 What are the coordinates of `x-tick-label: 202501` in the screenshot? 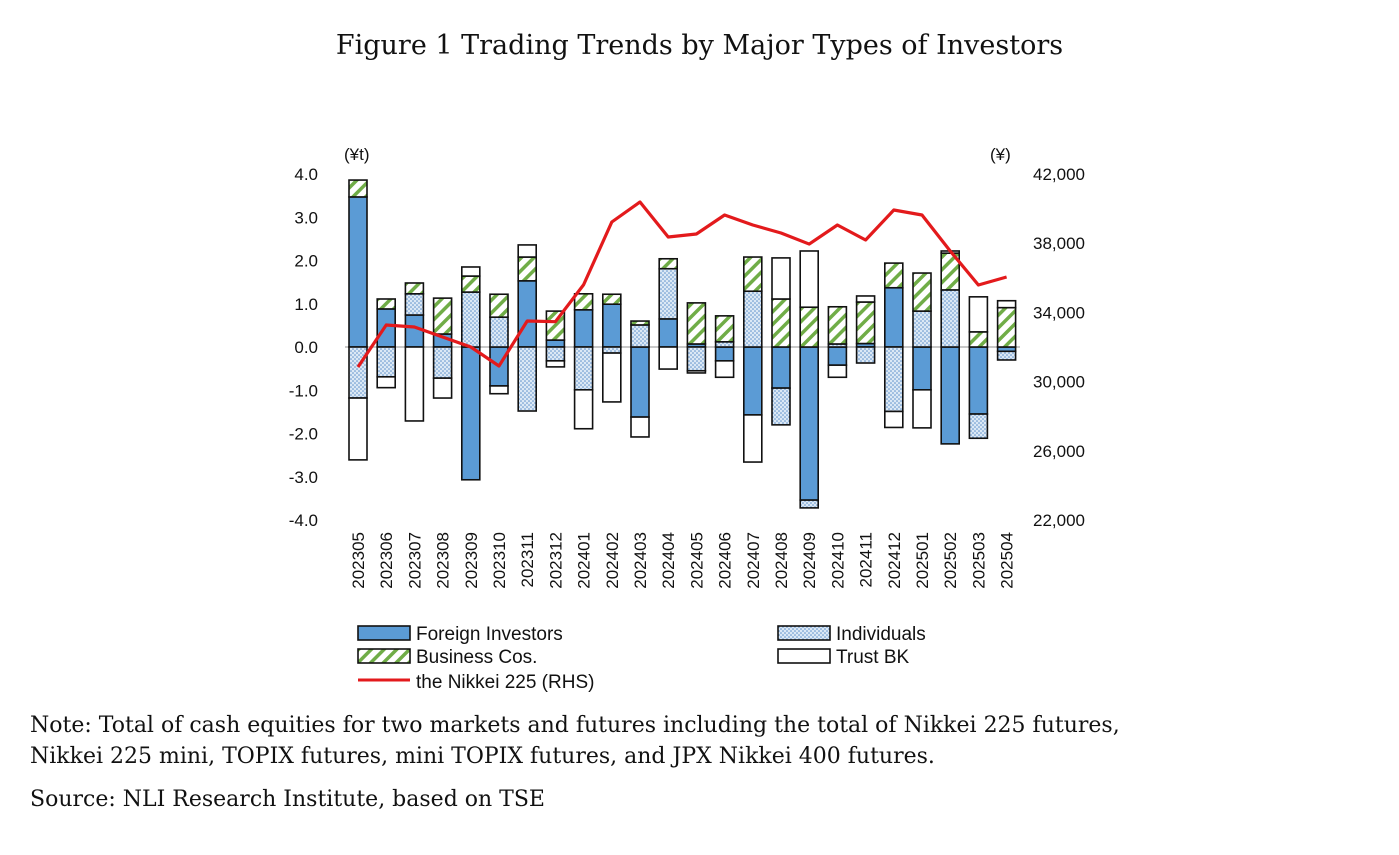 It's located at (922, 560).